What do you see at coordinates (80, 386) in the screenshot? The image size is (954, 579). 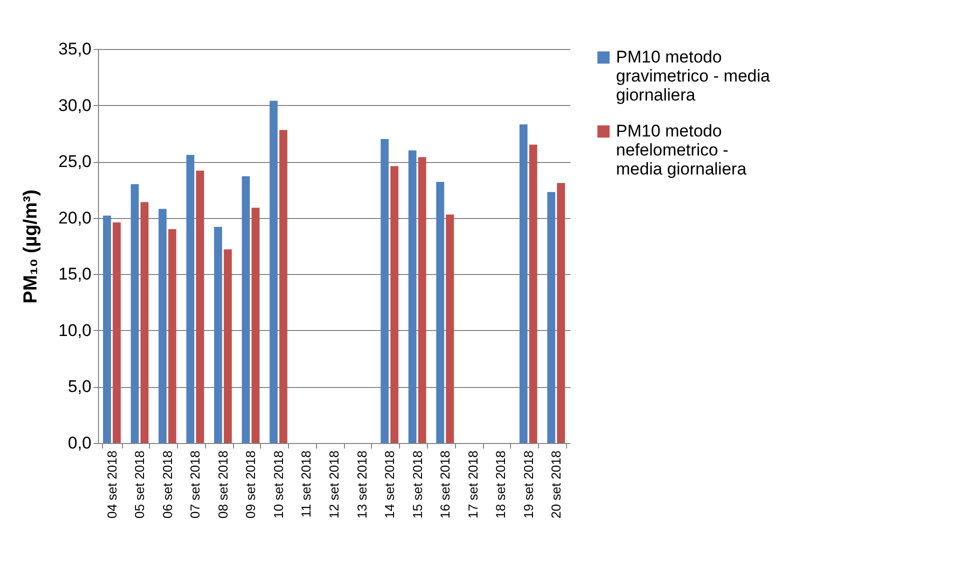 I see `y-tick-label: 5,0` at bounding box center [80, 386].